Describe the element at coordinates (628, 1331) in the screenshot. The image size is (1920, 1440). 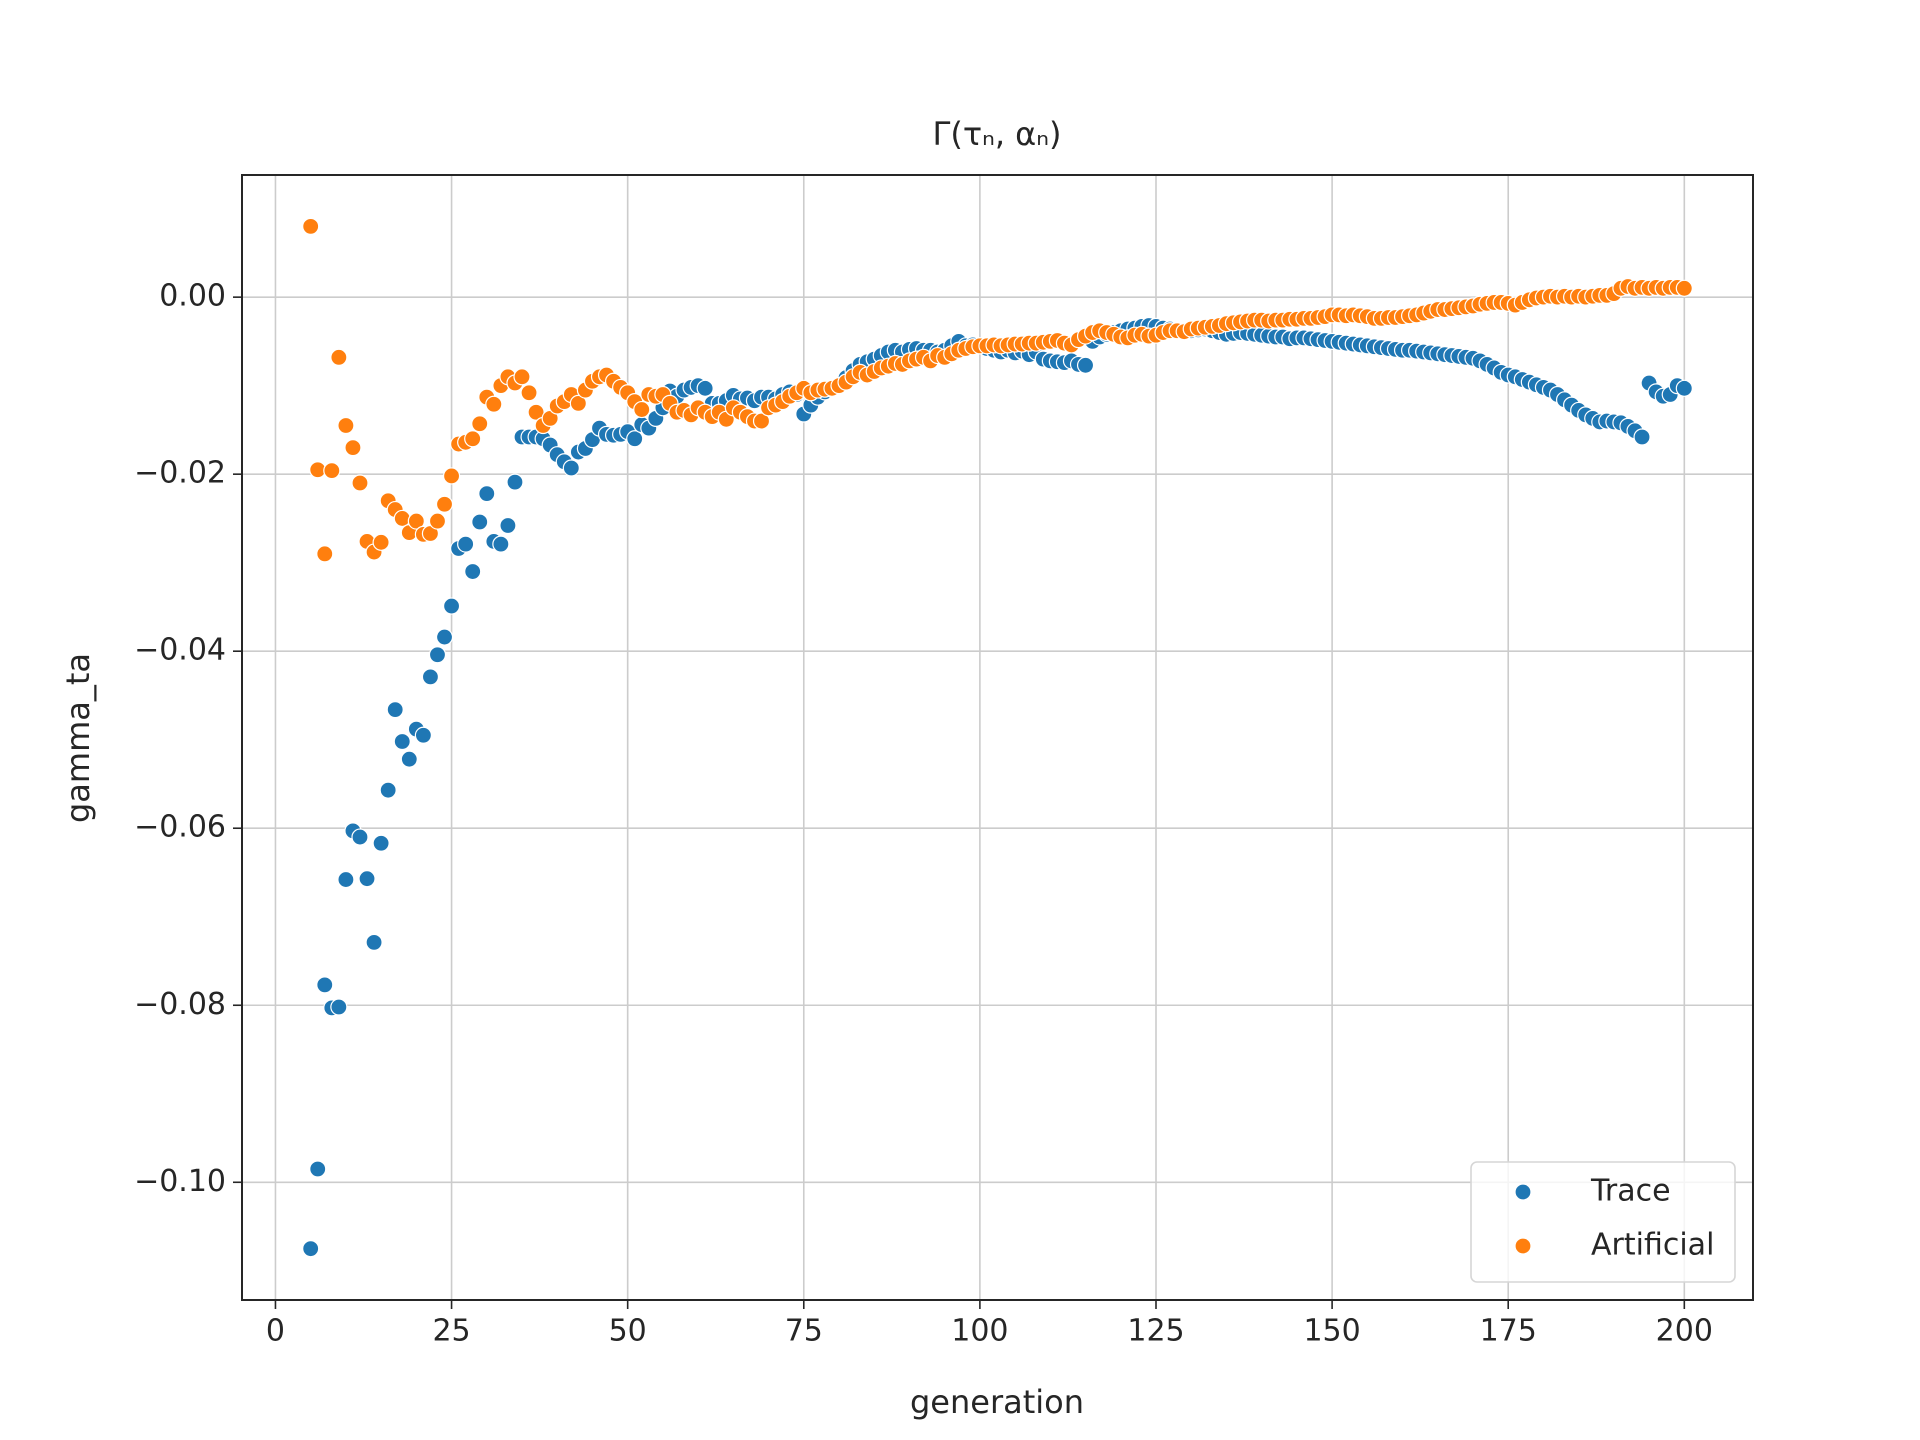
I see `x-tick-label: 50` at that location.